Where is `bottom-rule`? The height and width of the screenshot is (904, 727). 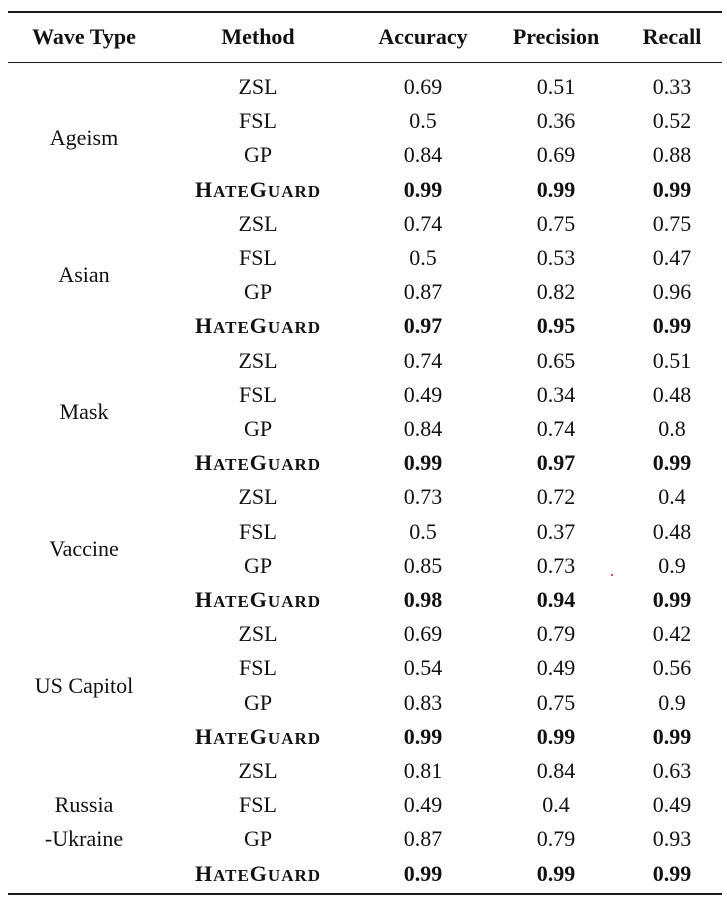 bottom-rule is located at coordinates (365, 894).